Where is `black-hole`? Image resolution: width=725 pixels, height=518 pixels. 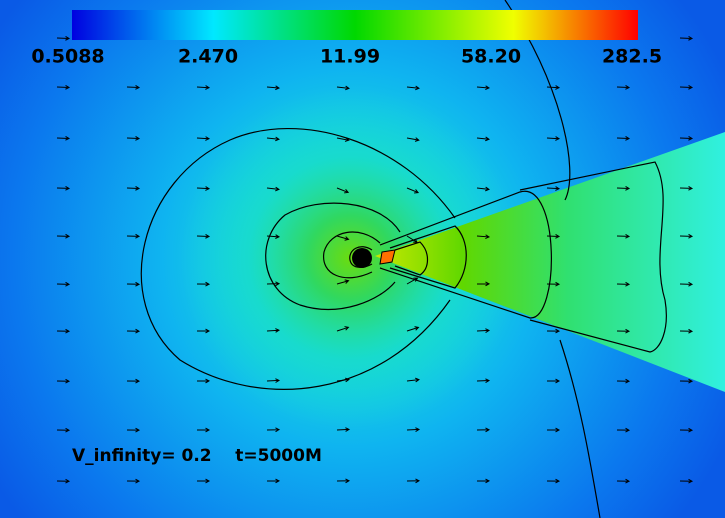 black-hole is located at coordinates (362, 258).